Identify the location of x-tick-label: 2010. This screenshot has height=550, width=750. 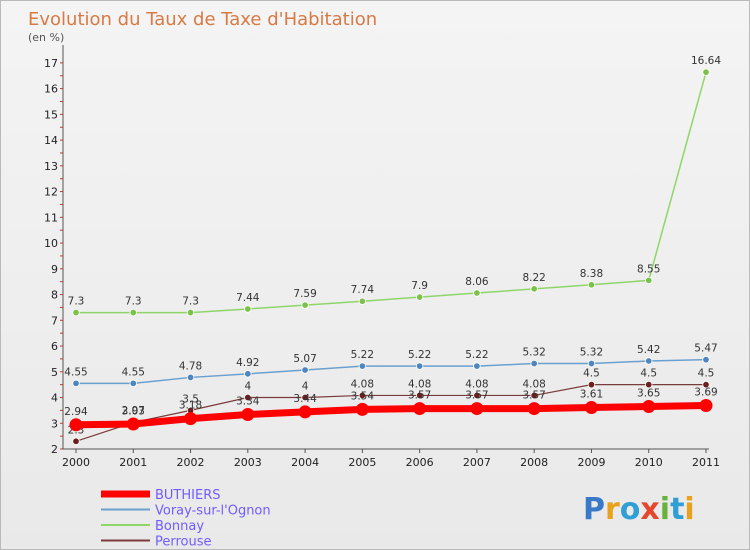
(649, 462).